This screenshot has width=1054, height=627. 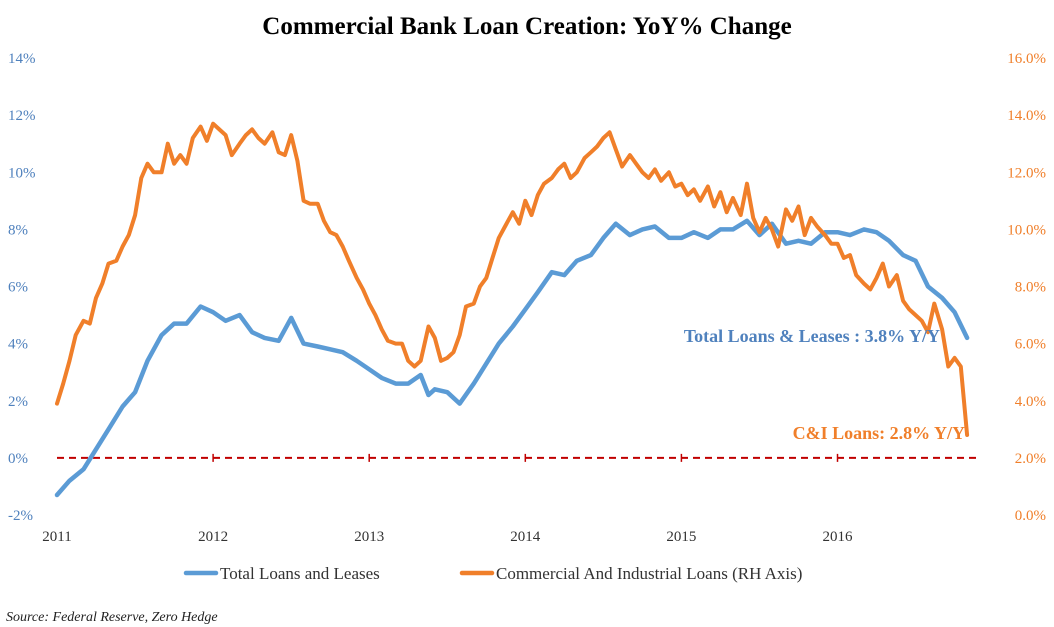 What do you see at coordinates (369, 537) in the screenshot?
I see `x-axis-tick-label: 2013` at bounding box center [369, 537].